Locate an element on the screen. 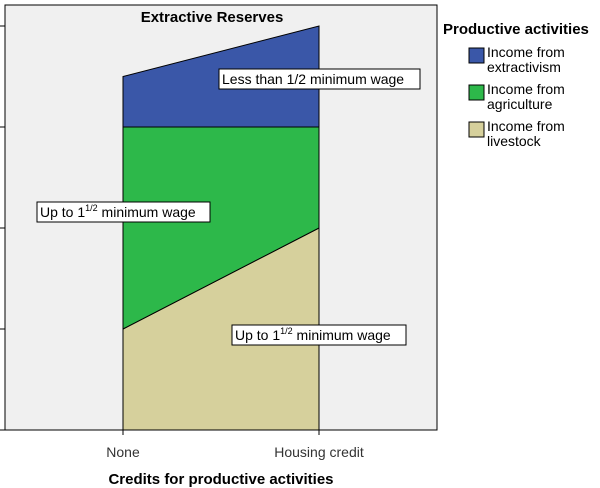 The height and width of the screenshot is (488, 600). legend-label-line2: livestock is located at coordinates (514, 141).